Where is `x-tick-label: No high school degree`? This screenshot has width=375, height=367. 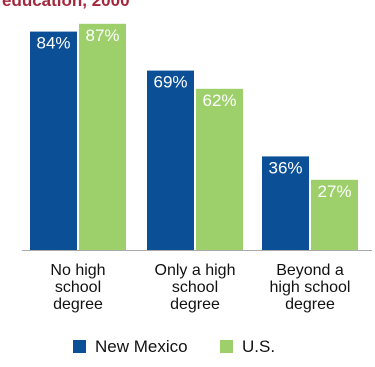 x-tick-label: No high school degree is located at coordinates (78, 287).